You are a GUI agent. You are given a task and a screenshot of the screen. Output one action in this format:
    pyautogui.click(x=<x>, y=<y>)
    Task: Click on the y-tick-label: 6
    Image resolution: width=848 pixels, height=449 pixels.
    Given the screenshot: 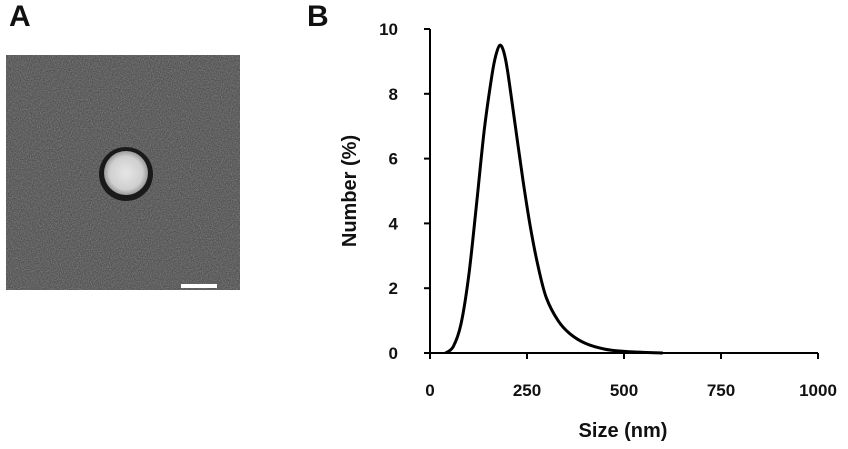 What is the action you would take?
    pyautogui.click(x=393, y=159)
    